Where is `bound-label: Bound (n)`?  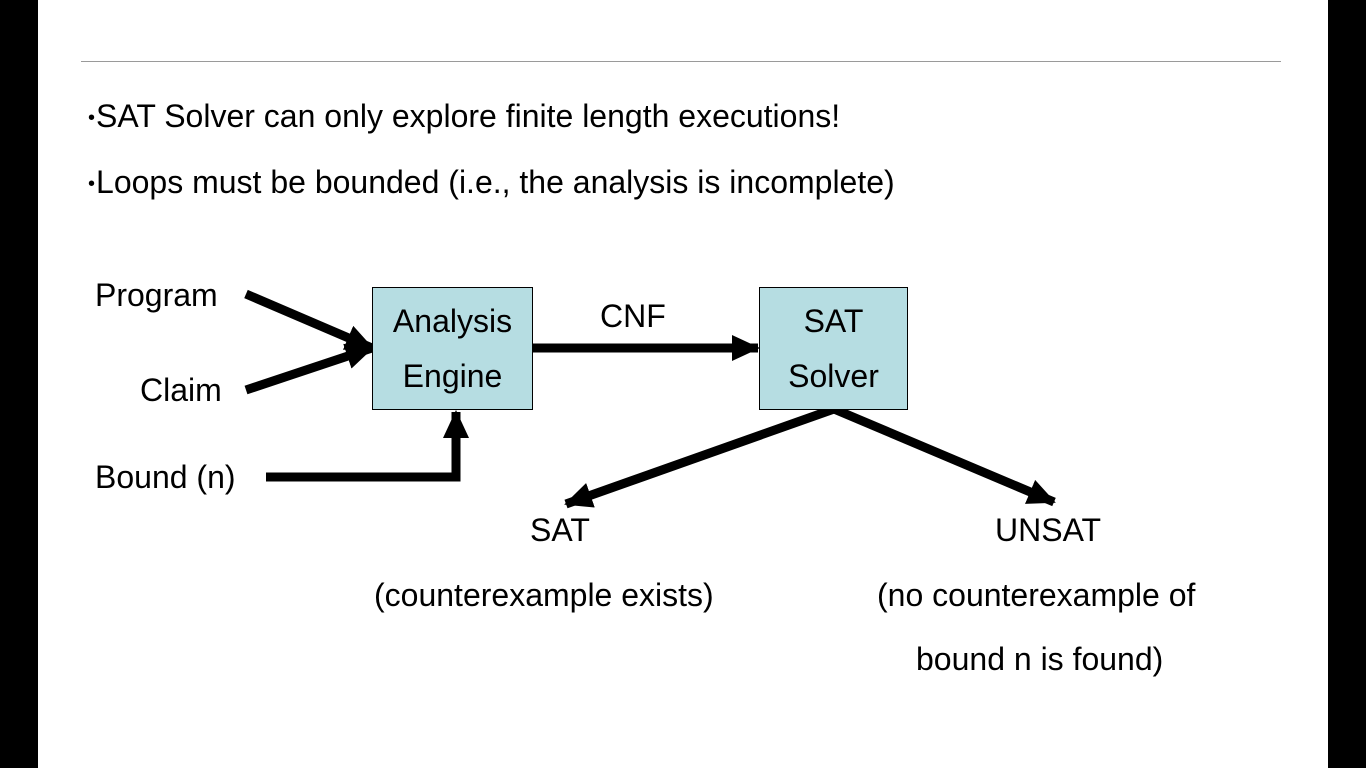
bound-label: Bound (n) is located at coordinates (165, 477).